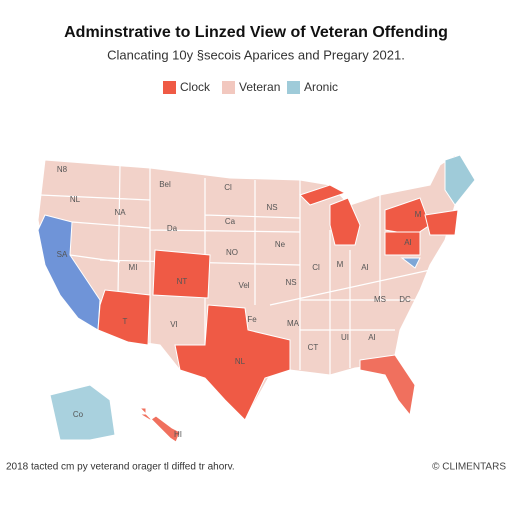 The image size is (512, 512). Describe the element at coordinates (165, 184) in the screenshot. I see `state-label: Bel` at that location.